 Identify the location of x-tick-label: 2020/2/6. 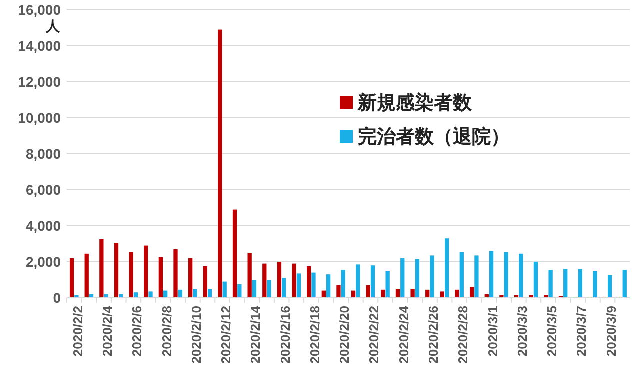
(137, 331).